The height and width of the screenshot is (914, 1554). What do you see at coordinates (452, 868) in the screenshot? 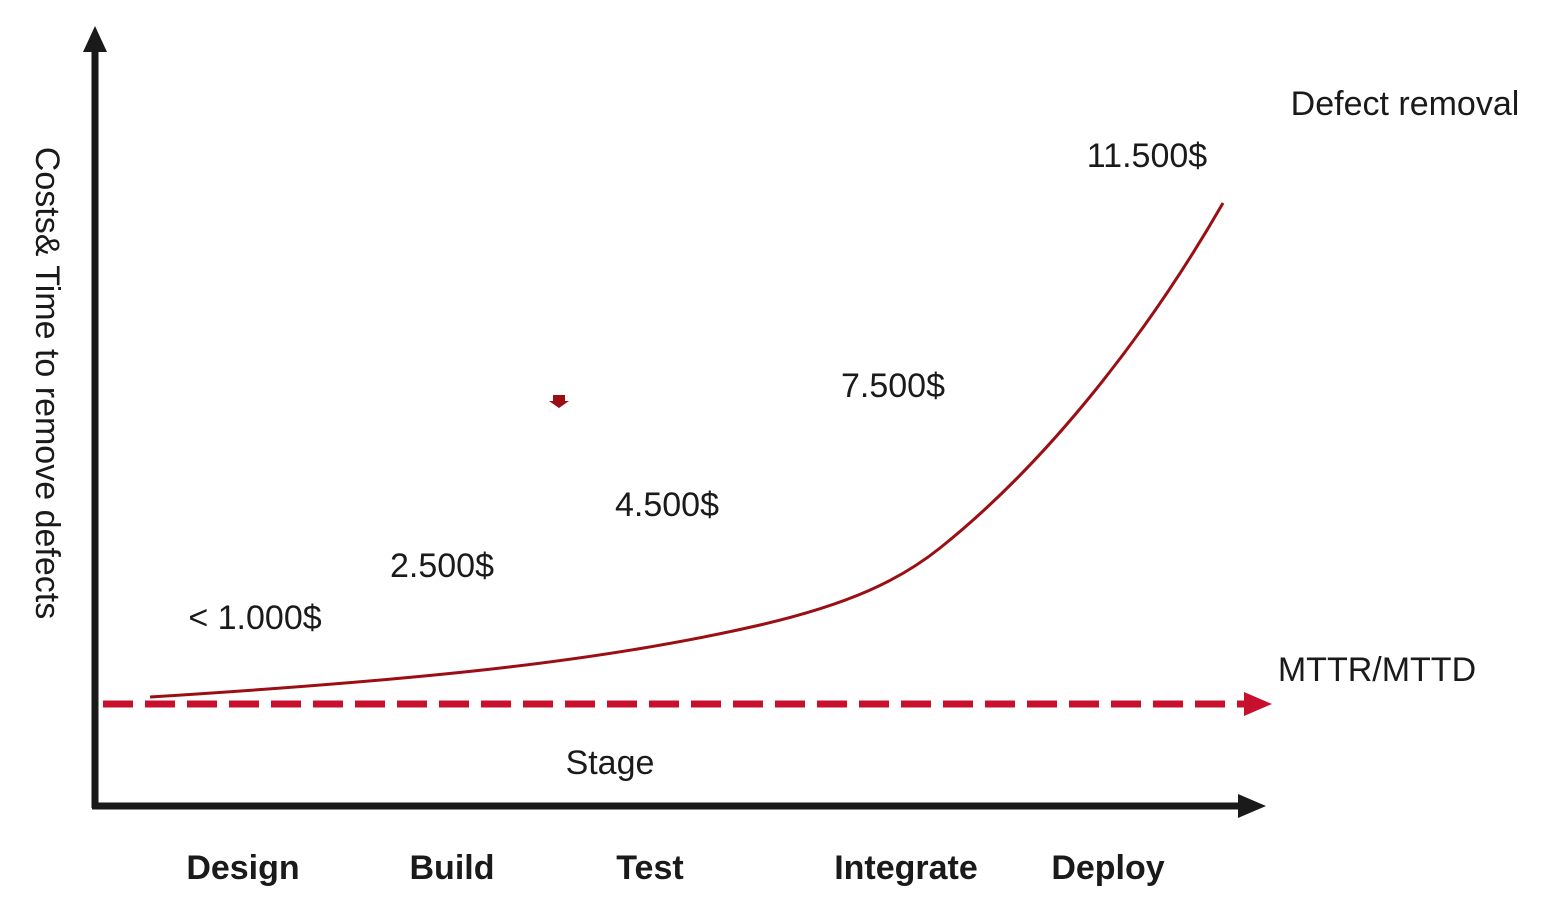
I see `stage-label: Build` at bounding box center [452, 868].